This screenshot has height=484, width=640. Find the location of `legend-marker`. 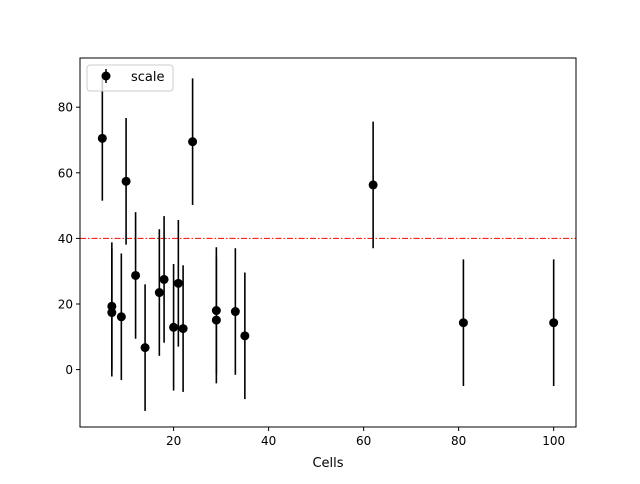

legend-marker is located at coordinates (106, 76).